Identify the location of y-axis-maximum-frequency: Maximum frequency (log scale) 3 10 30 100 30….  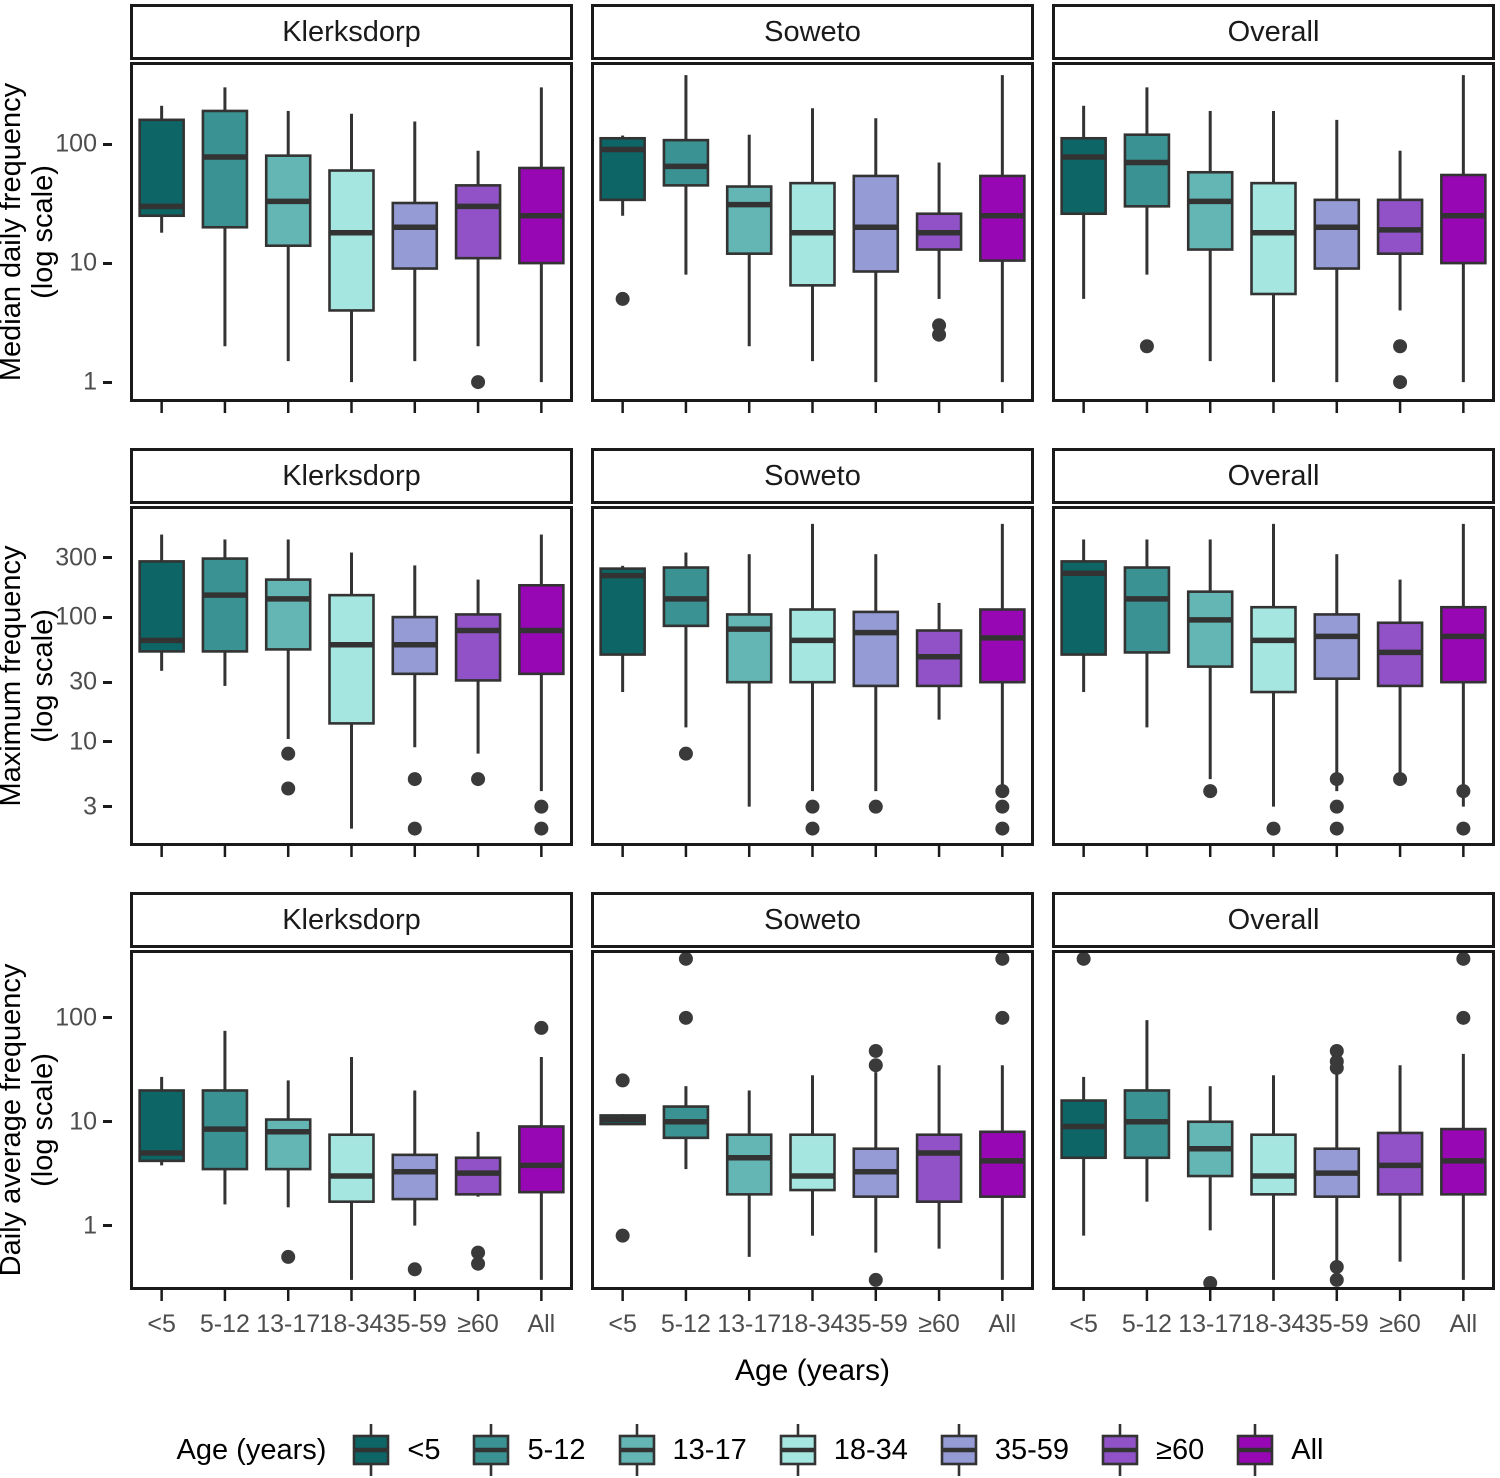
(56, 654).